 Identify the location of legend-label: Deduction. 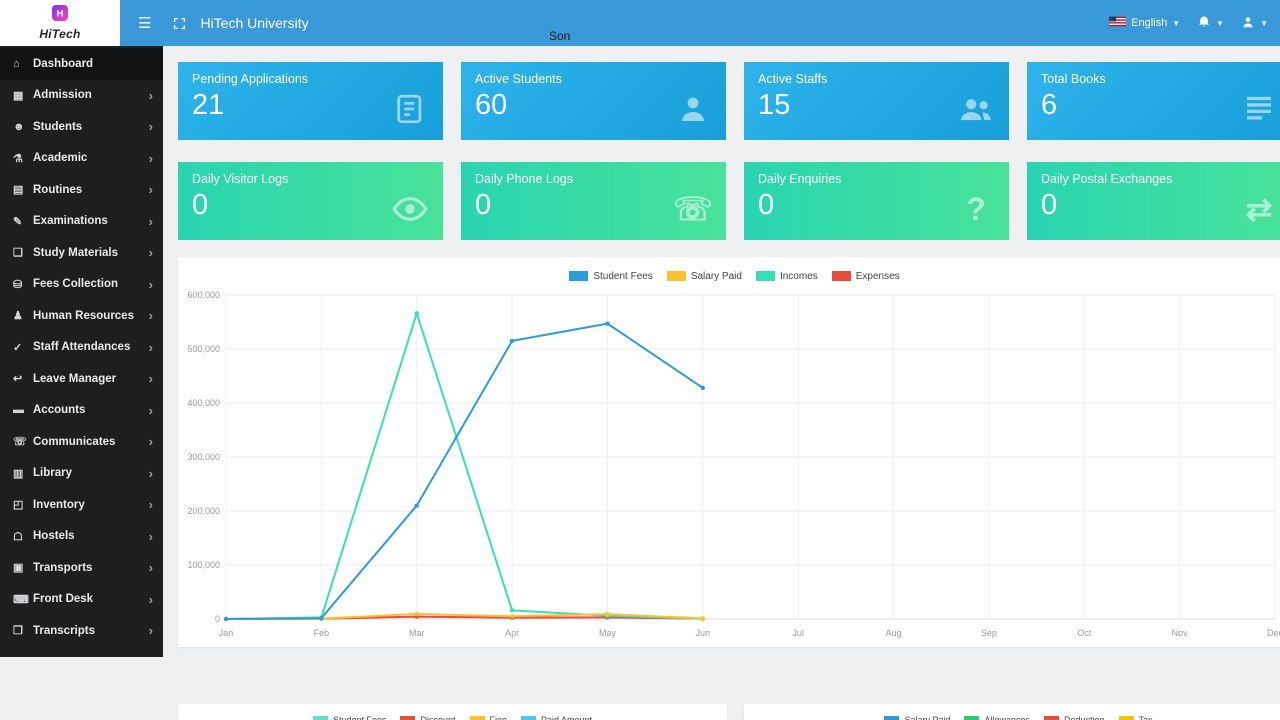
(1084, 717).